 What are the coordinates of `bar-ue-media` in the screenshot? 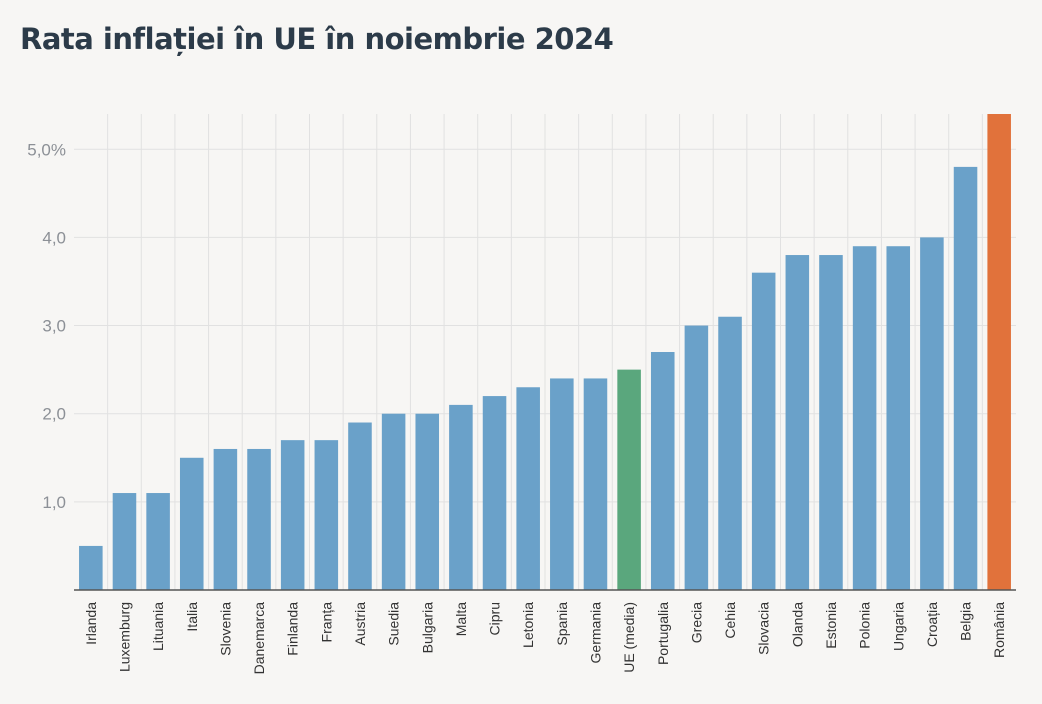 It's located at (629, 479).